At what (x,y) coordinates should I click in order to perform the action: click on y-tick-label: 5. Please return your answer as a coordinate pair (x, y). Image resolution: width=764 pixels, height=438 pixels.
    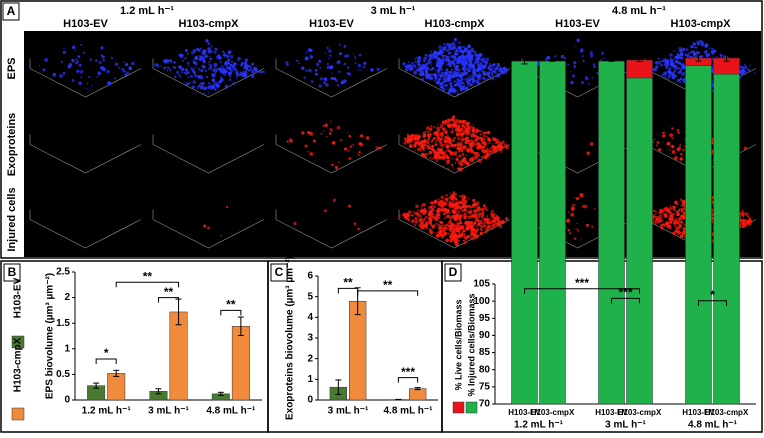
    Looking at the image, I should click on (310, 296).